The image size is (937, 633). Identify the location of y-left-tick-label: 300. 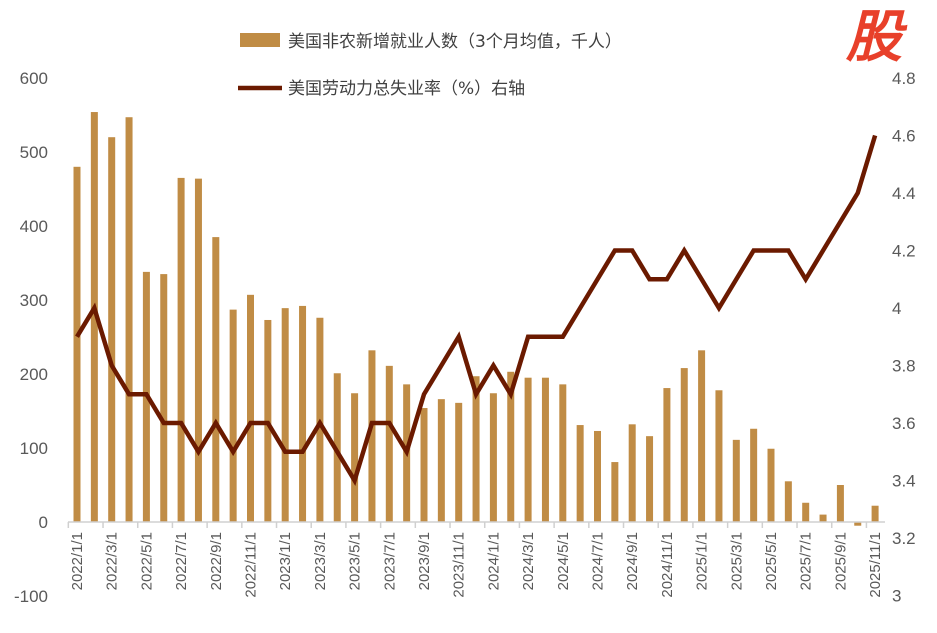
(34, 300).